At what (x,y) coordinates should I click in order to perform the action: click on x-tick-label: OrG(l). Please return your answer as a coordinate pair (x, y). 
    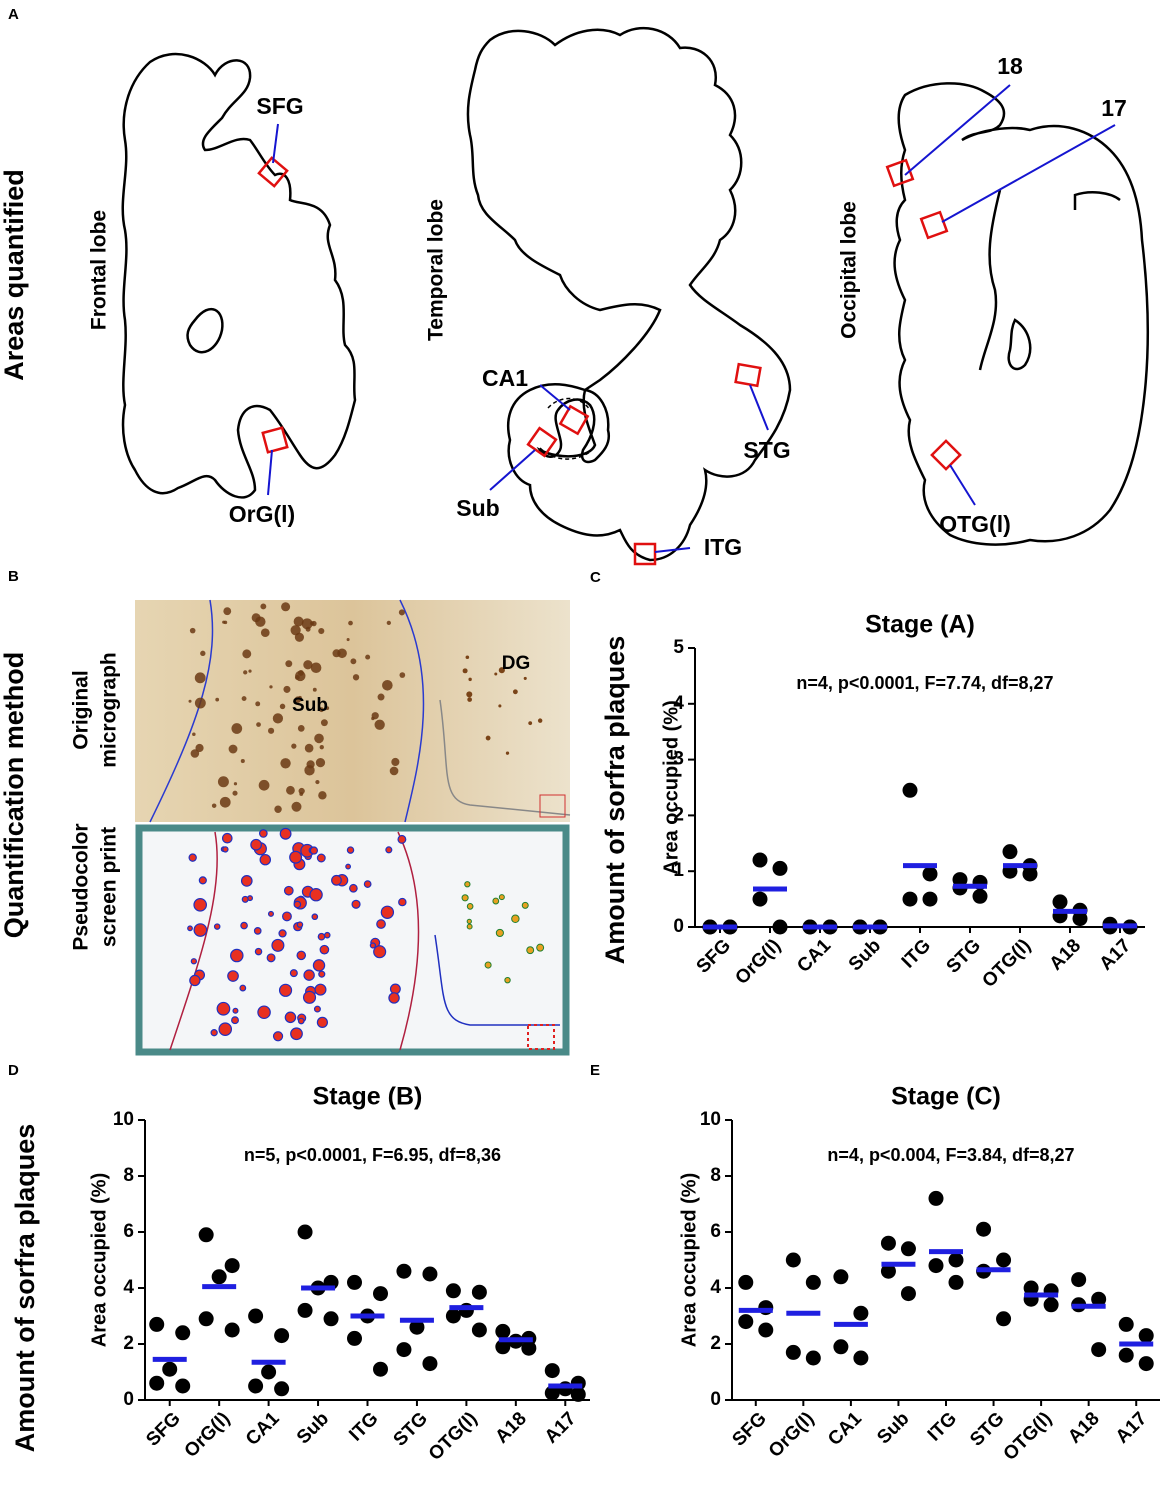
    Looking at the image, I should click on (758, 962).